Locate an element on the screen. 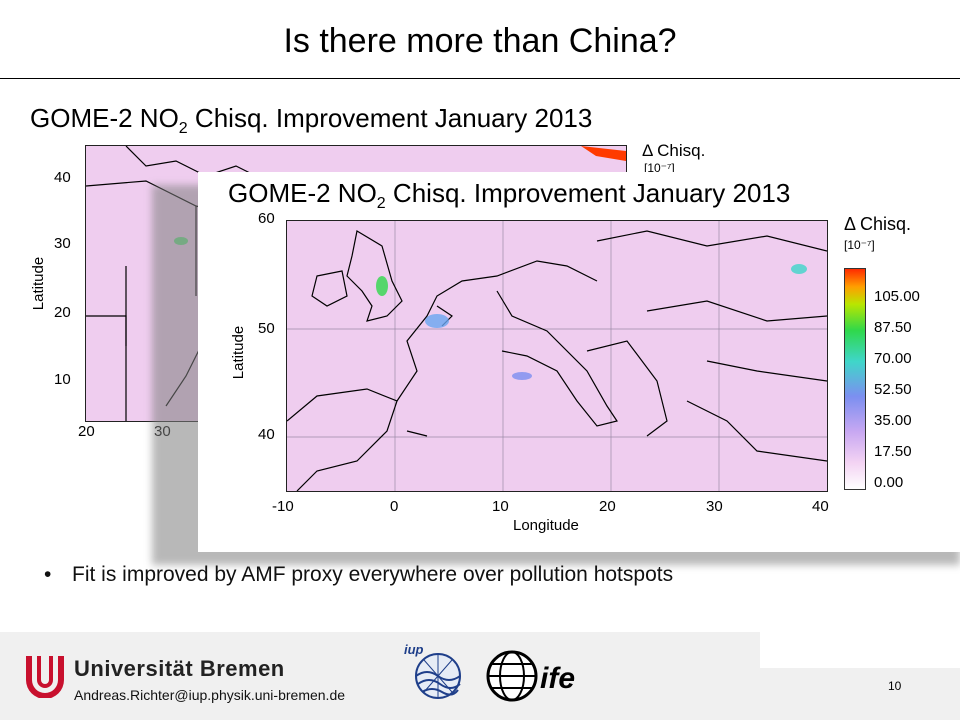  front-map-xtick: 30 is located at coordinates (714, 506).